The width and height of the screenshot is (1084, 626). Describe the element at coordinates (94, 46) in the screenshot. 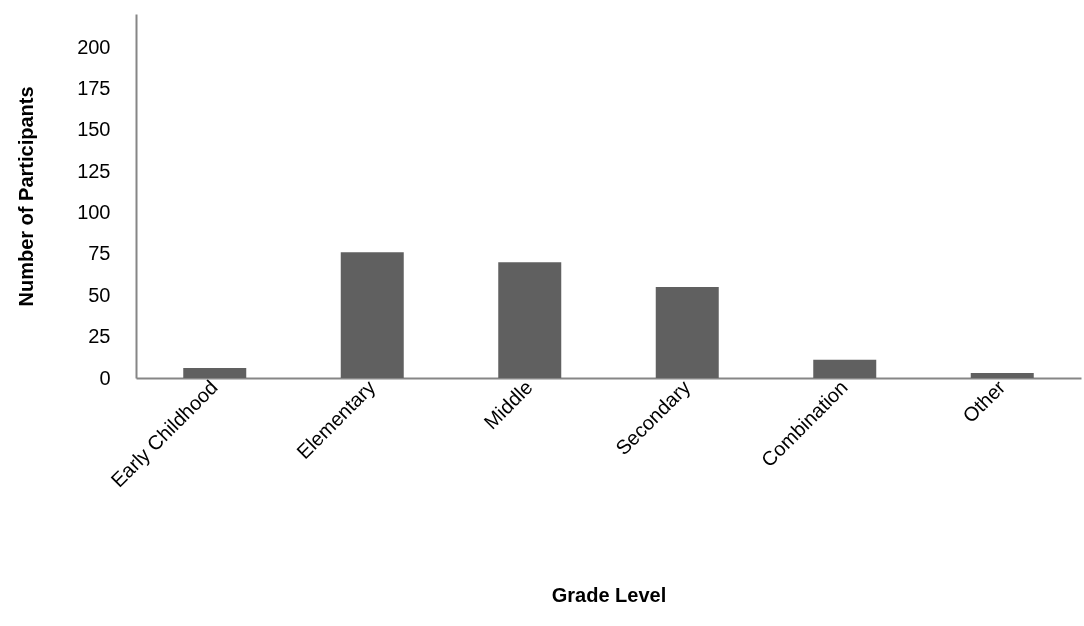

I see `y-tick-label: 200` at that location.